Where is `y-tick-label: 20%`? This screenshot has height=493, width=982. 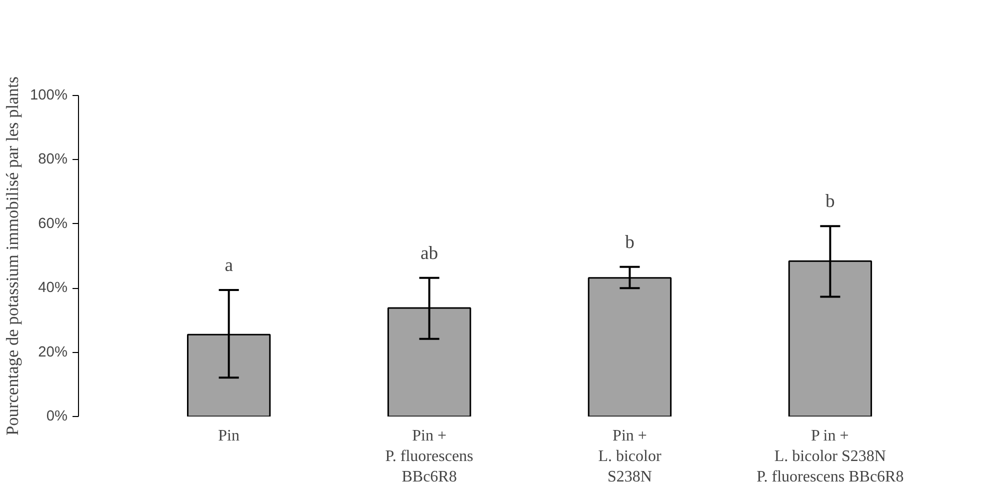
y-tick-label: 20% is located at coordinates (53, 352).